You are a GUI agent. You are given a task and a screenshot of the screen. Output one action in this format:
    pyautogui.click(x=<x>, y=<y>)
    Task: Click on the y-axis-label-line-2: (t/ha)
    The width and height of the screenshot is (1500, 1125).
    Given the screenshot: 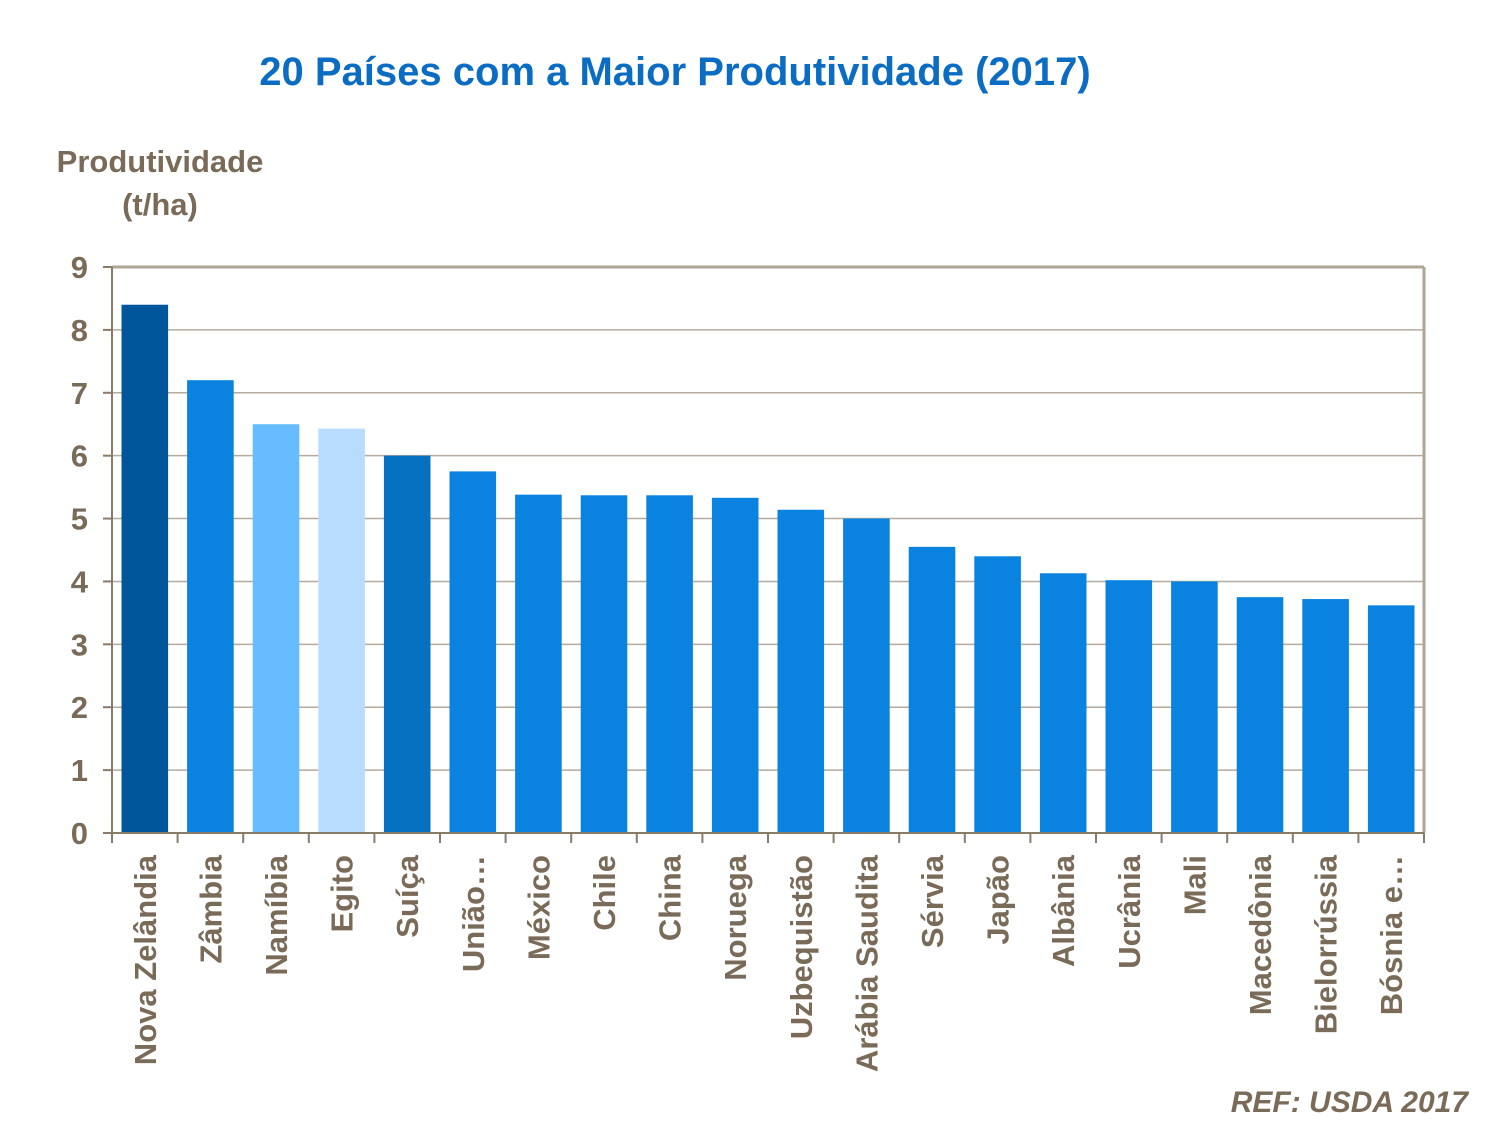 What is the action you would take?
    pyautogui.click(x=160, y=204)
    